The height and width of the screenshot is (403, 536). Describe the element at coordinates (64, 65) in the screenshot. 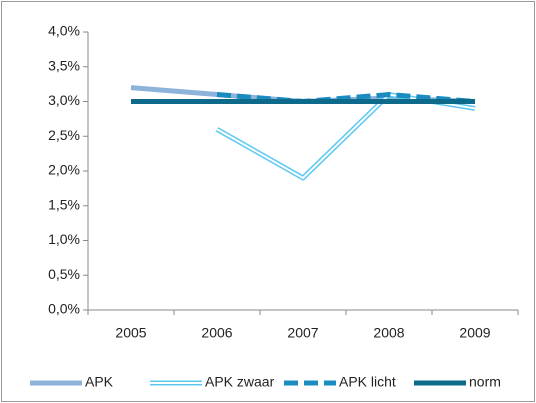

I see `y-tick-label: 3,5%` at that location.